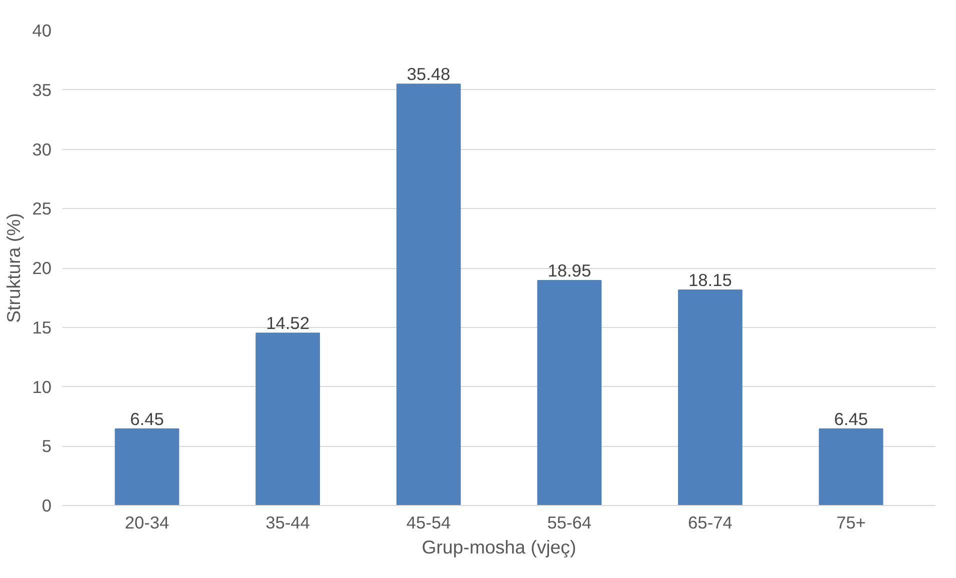 The width and height of the screenshot is (956, 578). Describe the element at coordinates (42, 90) in the screenshot. I see `y-tick-label: 35` at that location.